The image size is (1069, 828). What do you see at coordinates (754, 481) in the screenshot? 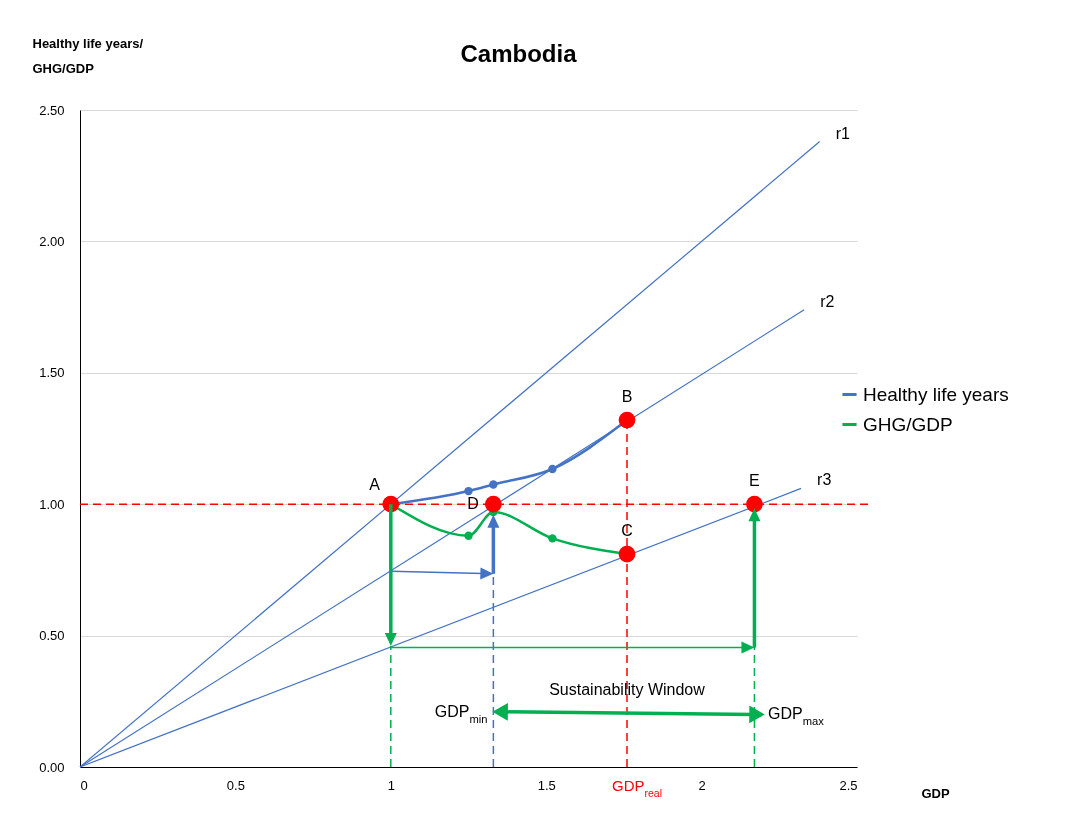
I see `annotation: E` at bounding box center [754, 481].